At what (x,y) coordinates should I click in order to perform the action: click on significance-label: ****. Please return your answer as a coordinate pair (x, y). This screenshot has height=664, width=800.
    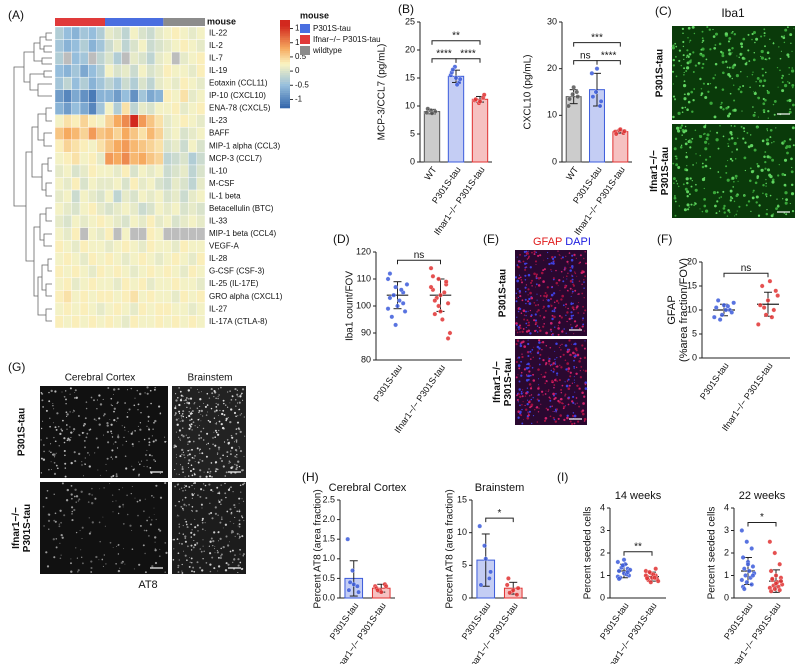
    Looking at the image, I should click on (444, 53).